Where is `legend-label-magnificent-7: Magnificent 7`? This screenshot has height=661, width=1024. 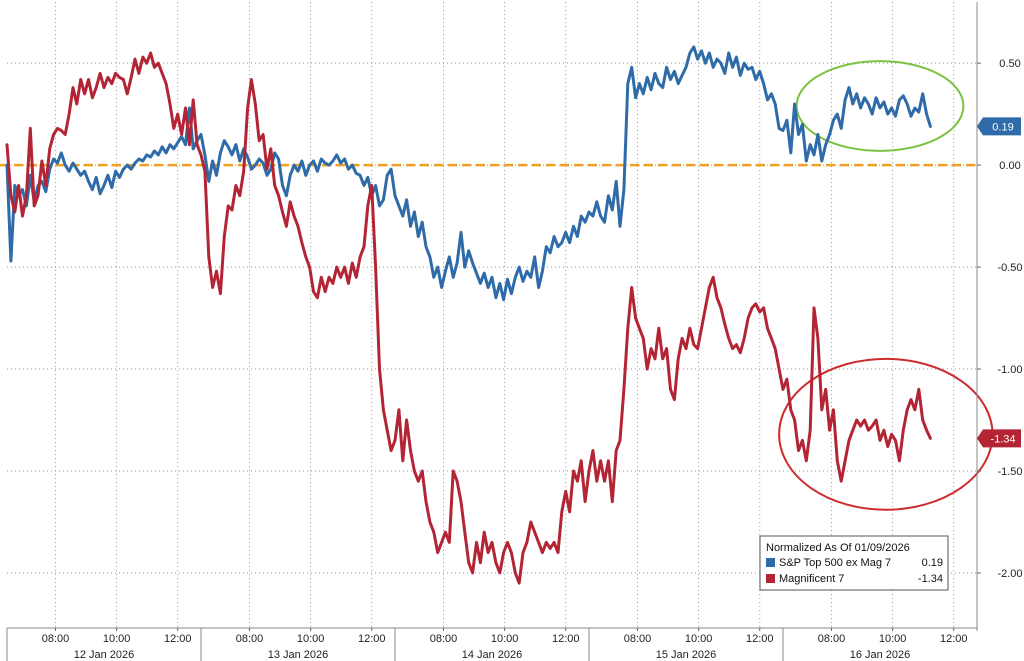
legend-label-magnificent-7: Magnificent 7 is located at coordinates (811, 579).